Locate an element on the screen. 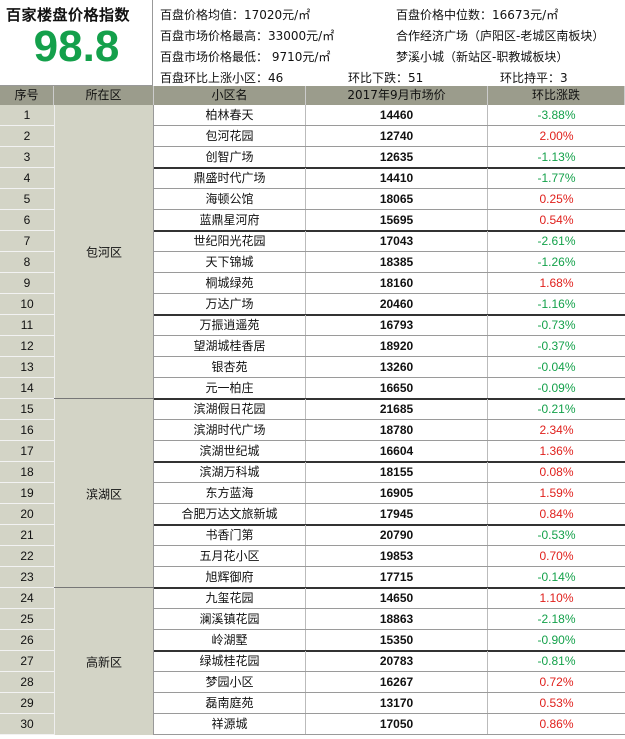  row-number: 15 is located at coordinates (27, 409).